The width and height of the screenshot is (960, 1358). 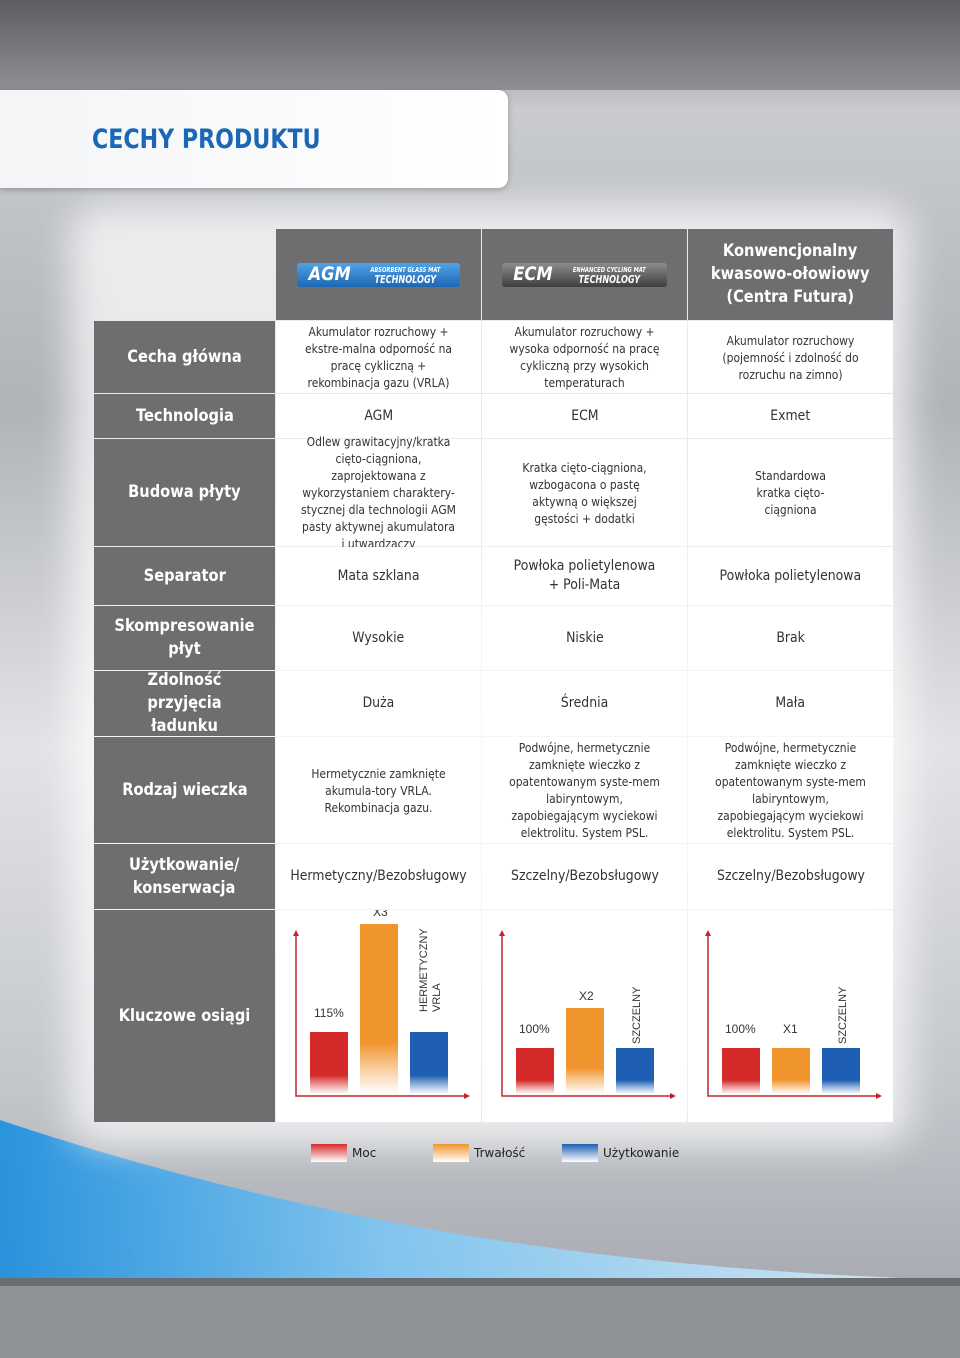 I want to click on row-label-technology-text: Technologia, so click(x=184, y=415).